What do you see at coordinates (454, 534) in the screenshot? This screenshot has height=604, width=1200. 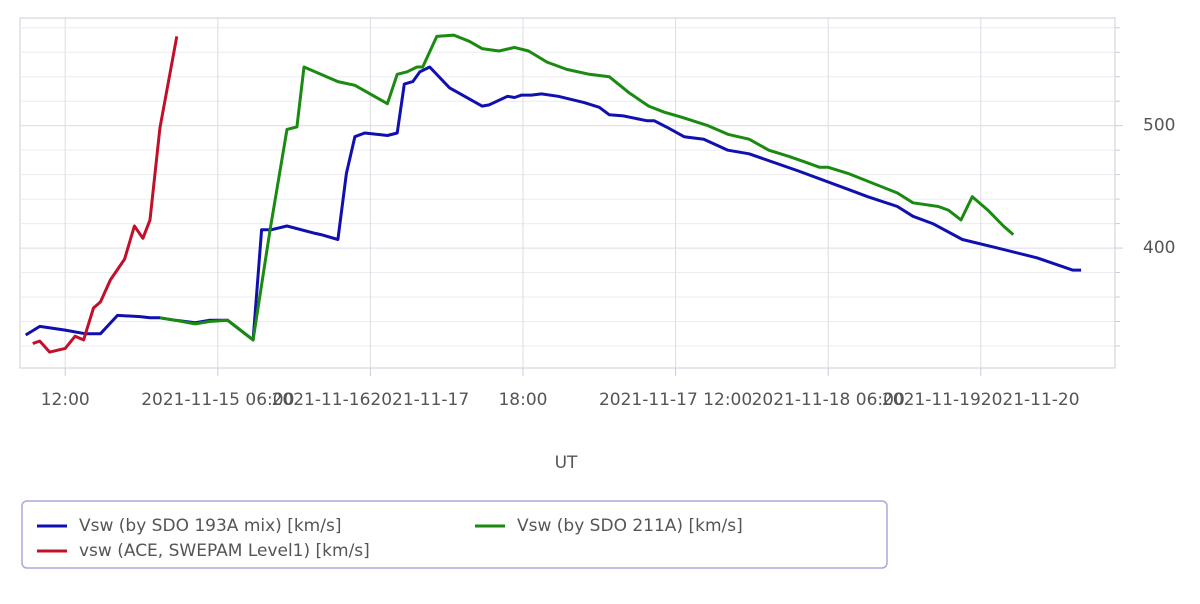 I see `legend` at bounding box center [454, 534].